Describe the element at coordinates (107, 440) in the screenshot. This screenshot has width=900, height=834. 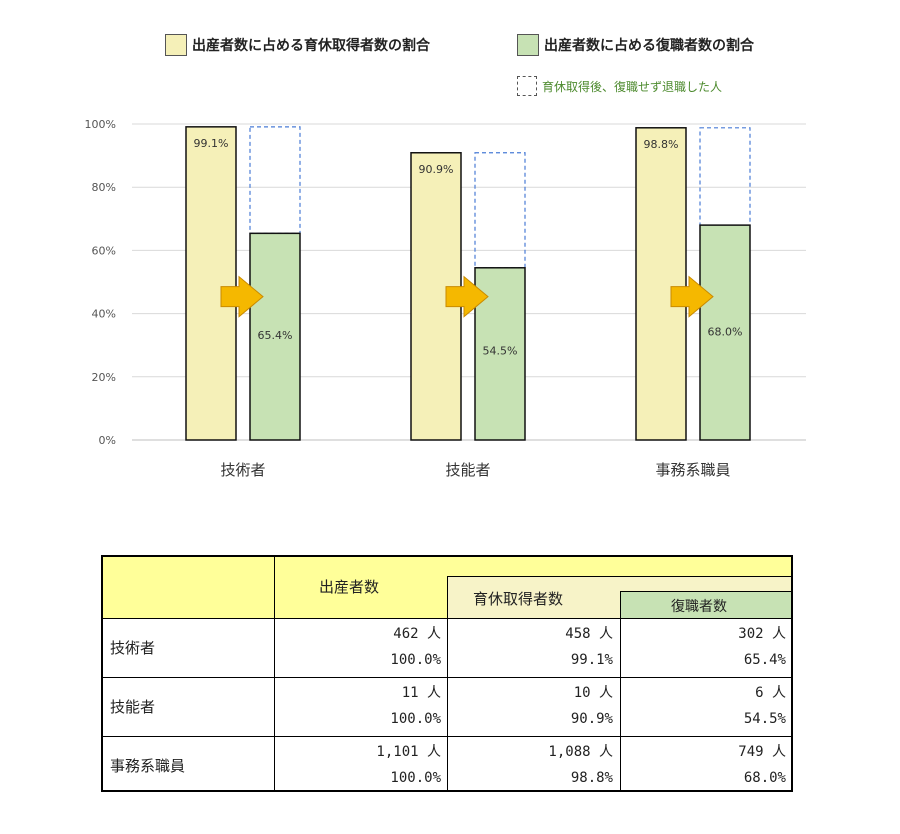
I see `y-tick-label: 0%` at that location.